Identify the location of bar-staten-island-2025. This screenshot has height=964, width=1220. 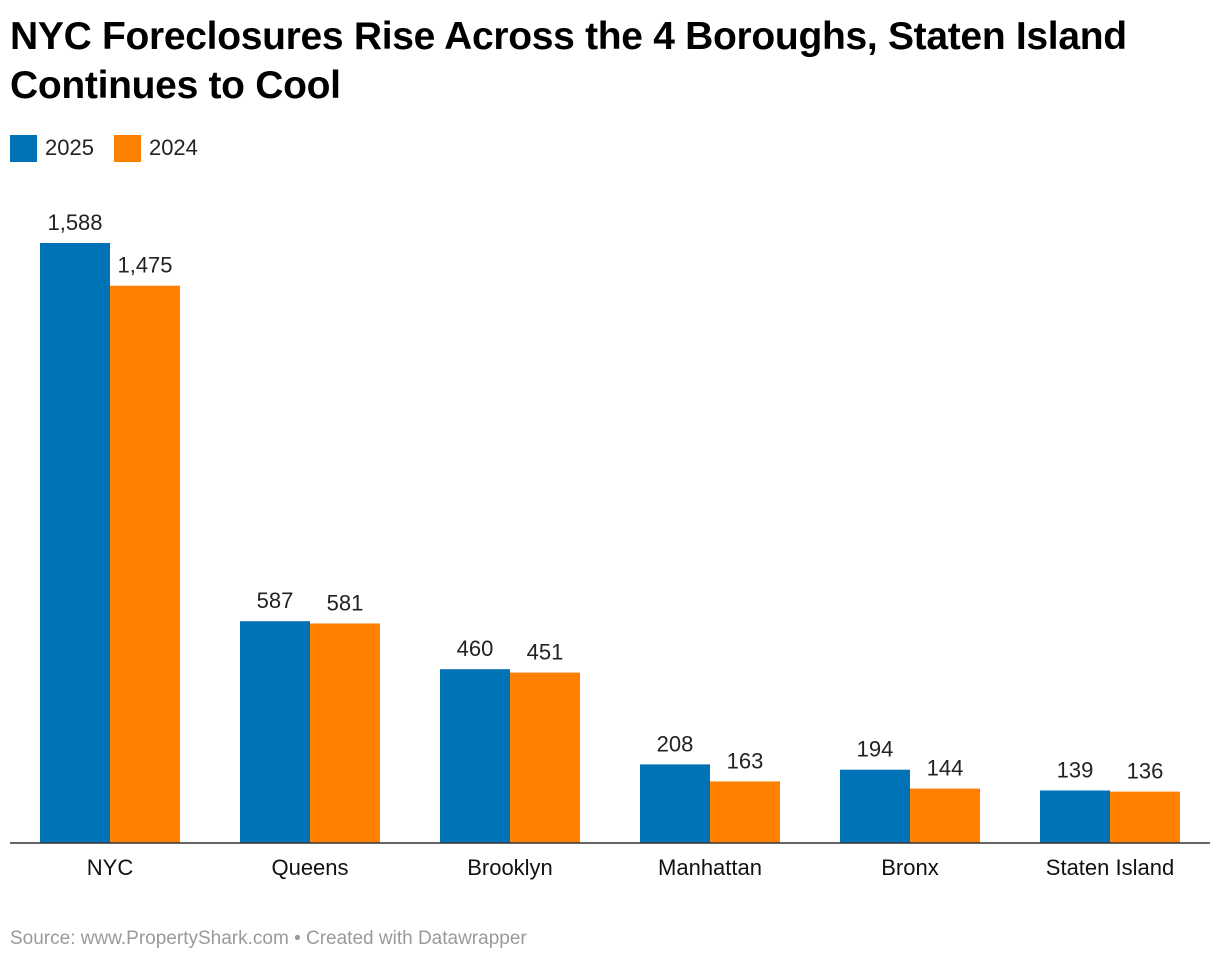
(1075, 816).